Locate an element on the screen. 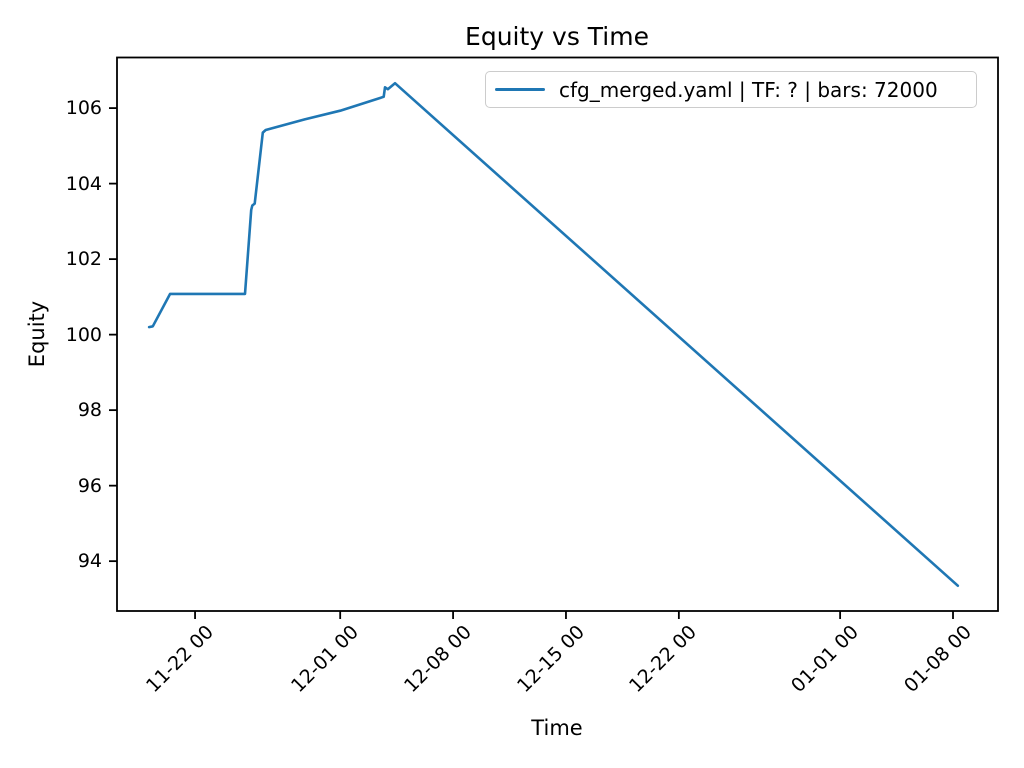 Image resolution: width=1024 pixels, height=768 pixels. y-tick-marks is located at coordinates (113, 335).